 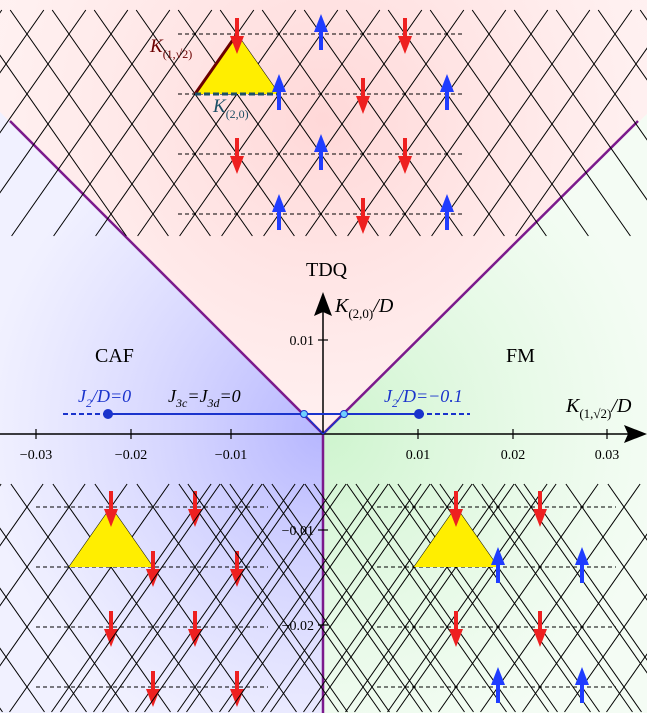 I want to click on parameter-path, so click(x=266, y=422).